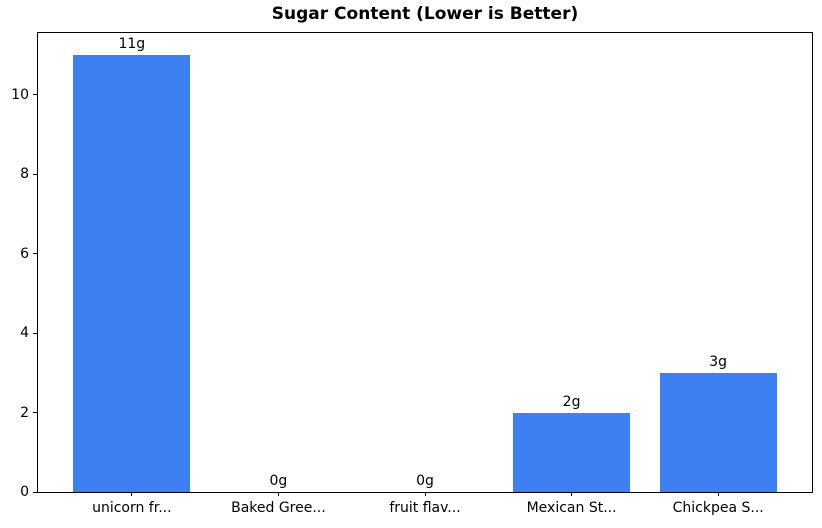  What do you see at coordinates (132, 43) in the screenshot?
I see `bar-value-label: 11g` at bounding box center [132, 43].